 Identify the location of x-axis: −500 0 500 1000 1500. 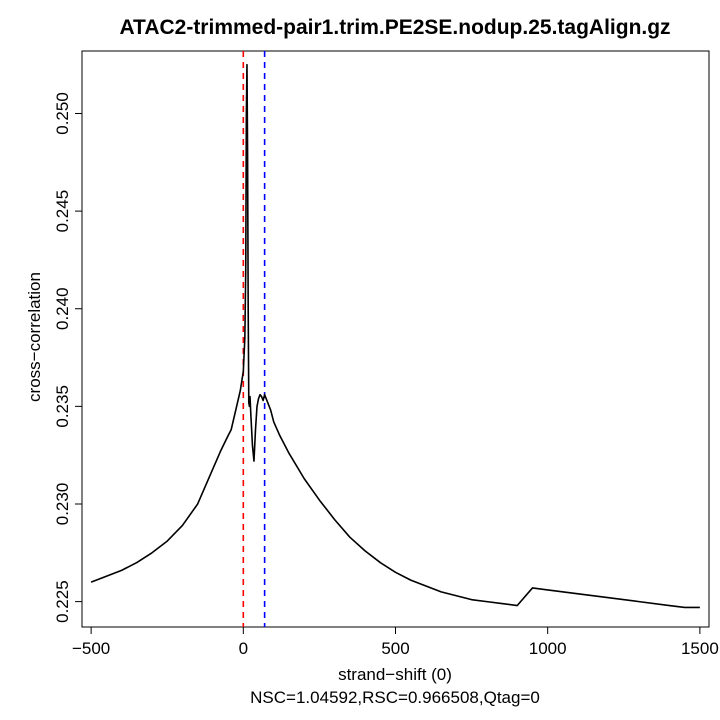
(395, 642).